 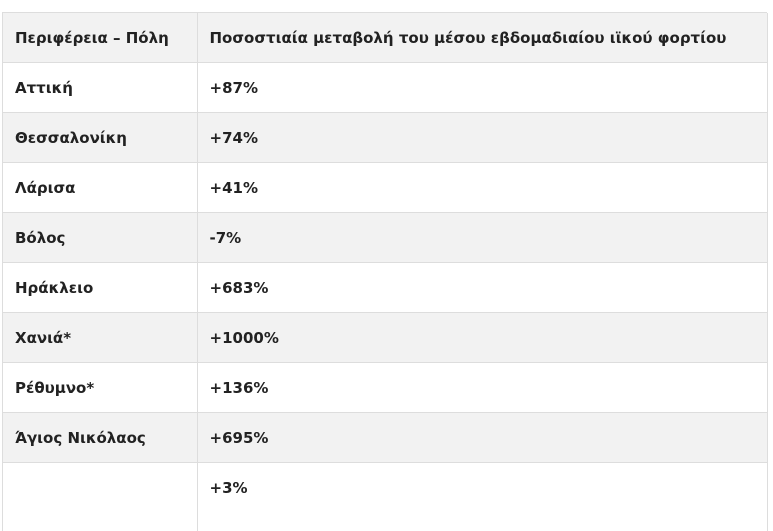 What do you see at coordinates (482, 438) in the screenshot?
I see `change-cell: +695%` at bounding box center [482, 438].